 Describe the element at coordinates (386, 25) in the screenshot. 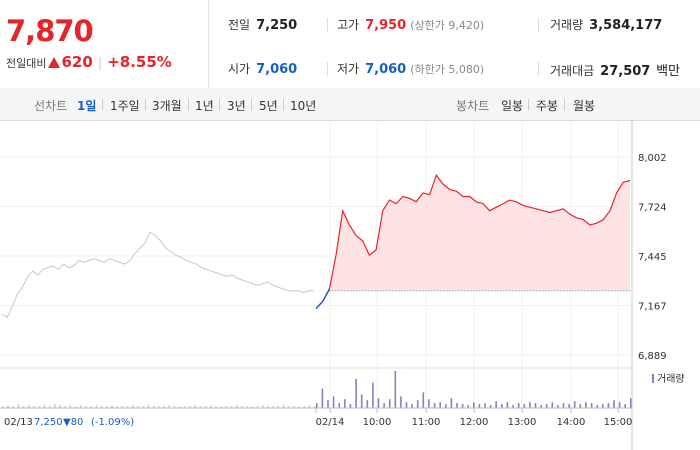

I see `high-value: 7,950` at that location.